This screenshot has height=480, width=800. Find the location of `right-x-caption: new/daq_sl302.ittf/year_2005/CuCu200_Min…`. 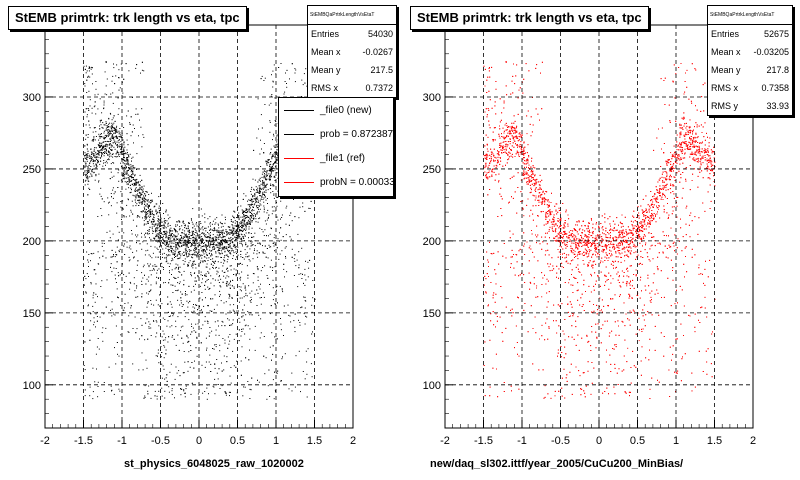

right-x-caption: new/daq_sl302.ittf/year_2005/CuCu200_Min… is located at coordinates (557, 464).